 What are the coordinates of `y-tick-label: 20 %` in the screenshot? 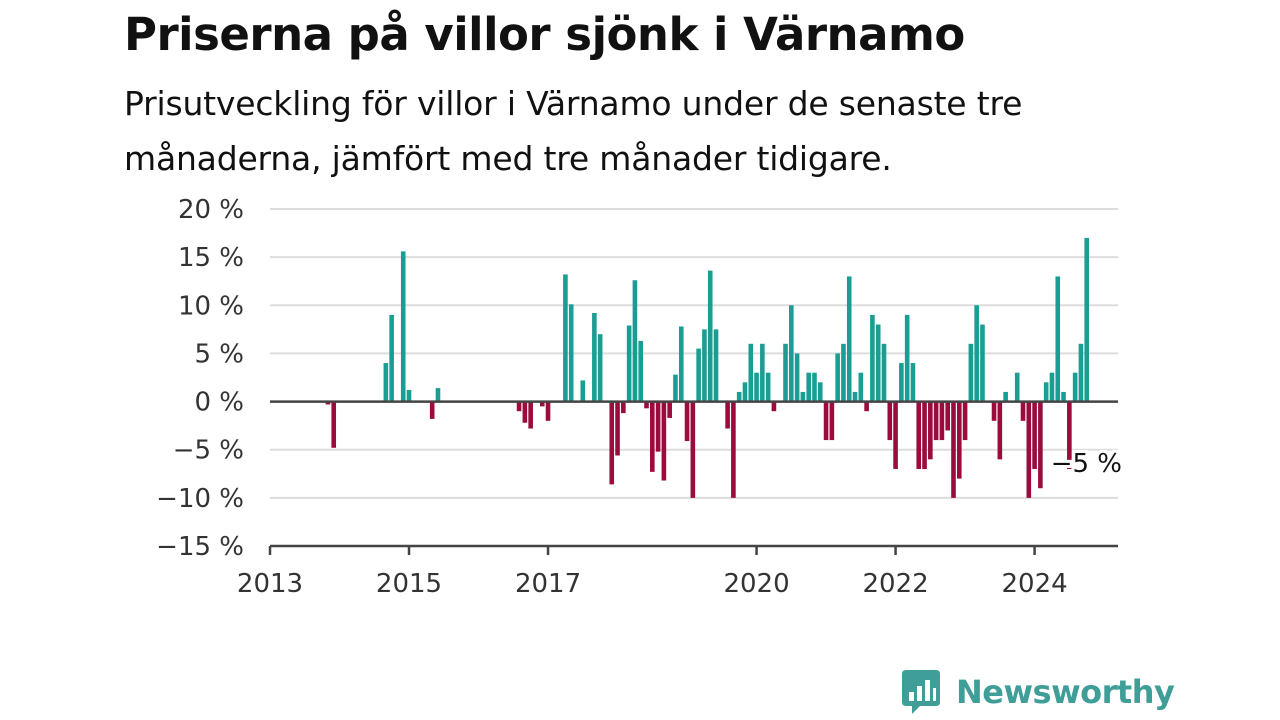 It's located at (211, 210).